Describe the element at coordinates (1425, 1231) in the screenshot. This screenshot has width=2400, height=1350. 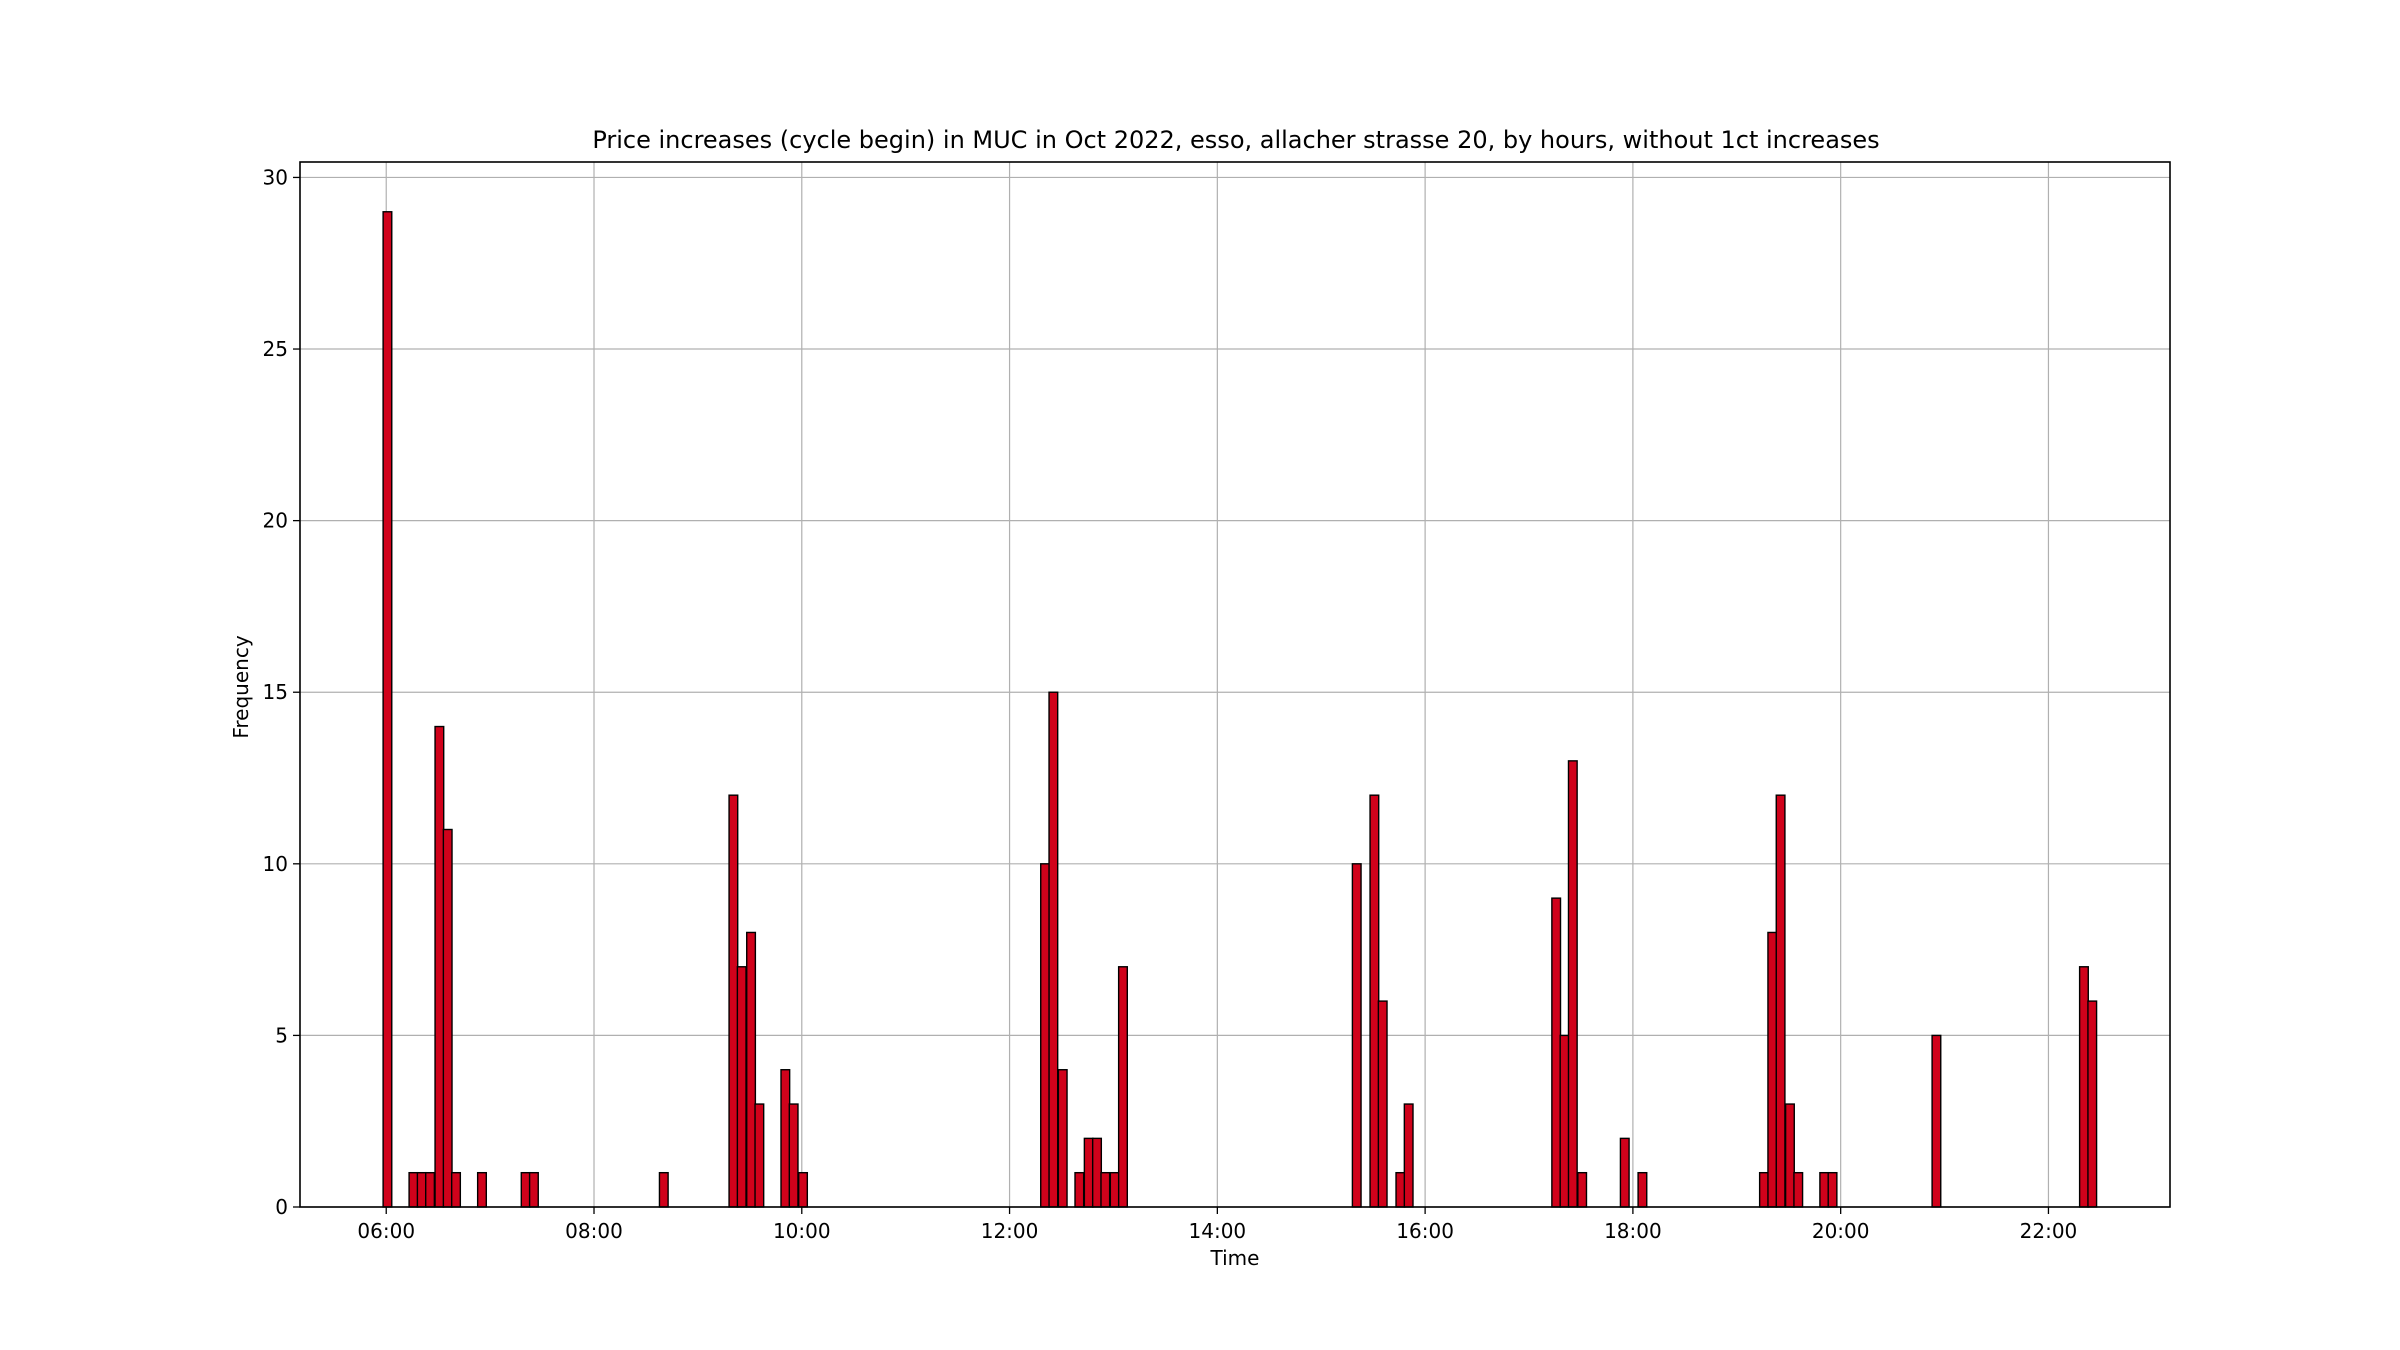
I see `x-tick-label: 16:00` at that location.